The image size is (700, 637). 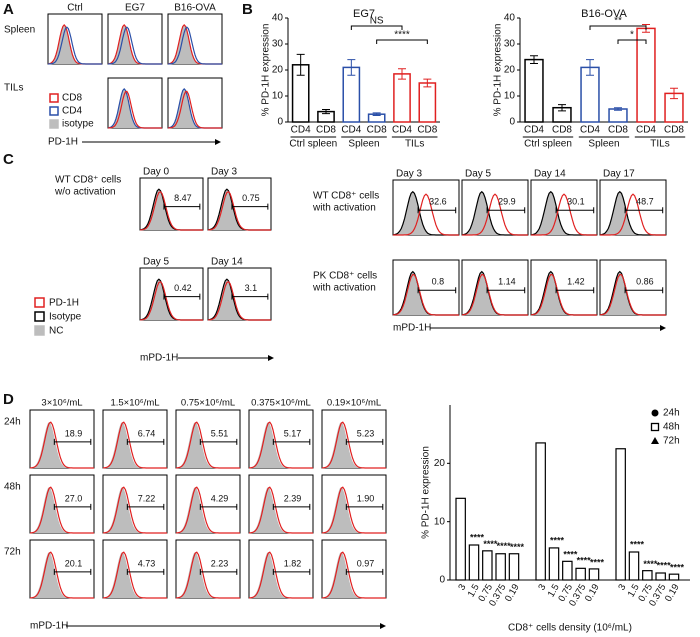 What do you see at coordinates (354, 403) in the screenshot?
I see `column-header: 0.19×10⁶/mL` at bounding box center [354, 403].